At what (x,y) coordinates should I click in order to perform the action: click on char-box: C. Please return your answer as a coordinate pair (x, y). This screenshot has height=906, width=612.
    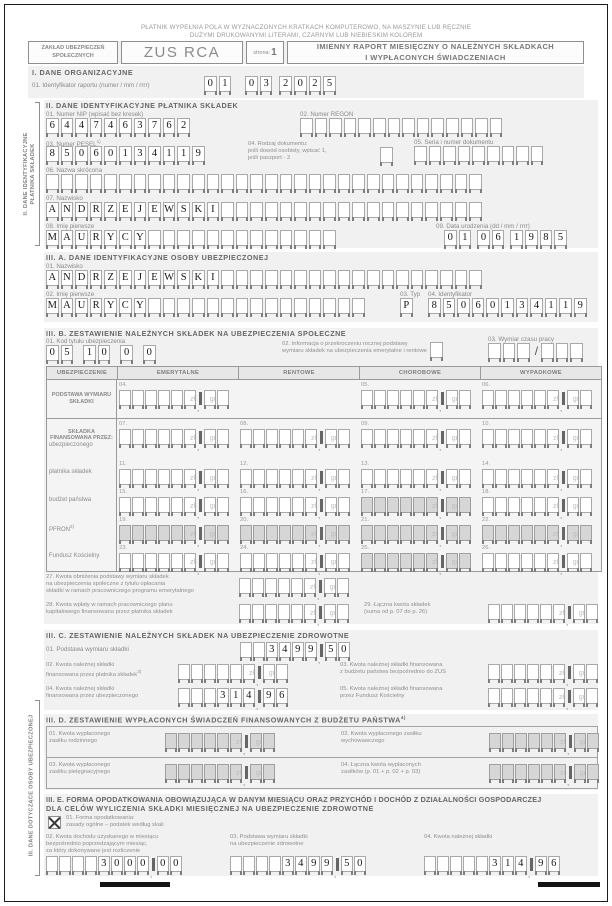
    Looking at the image, I should click on (125, 307).